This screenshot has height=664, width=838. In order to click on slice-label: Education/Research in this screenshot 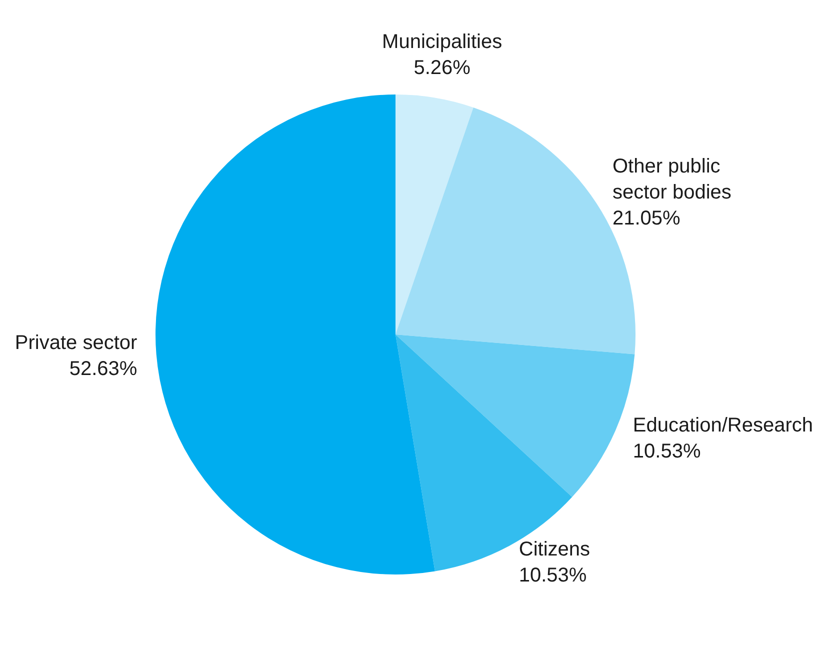, I will do `click(723, 425)`.